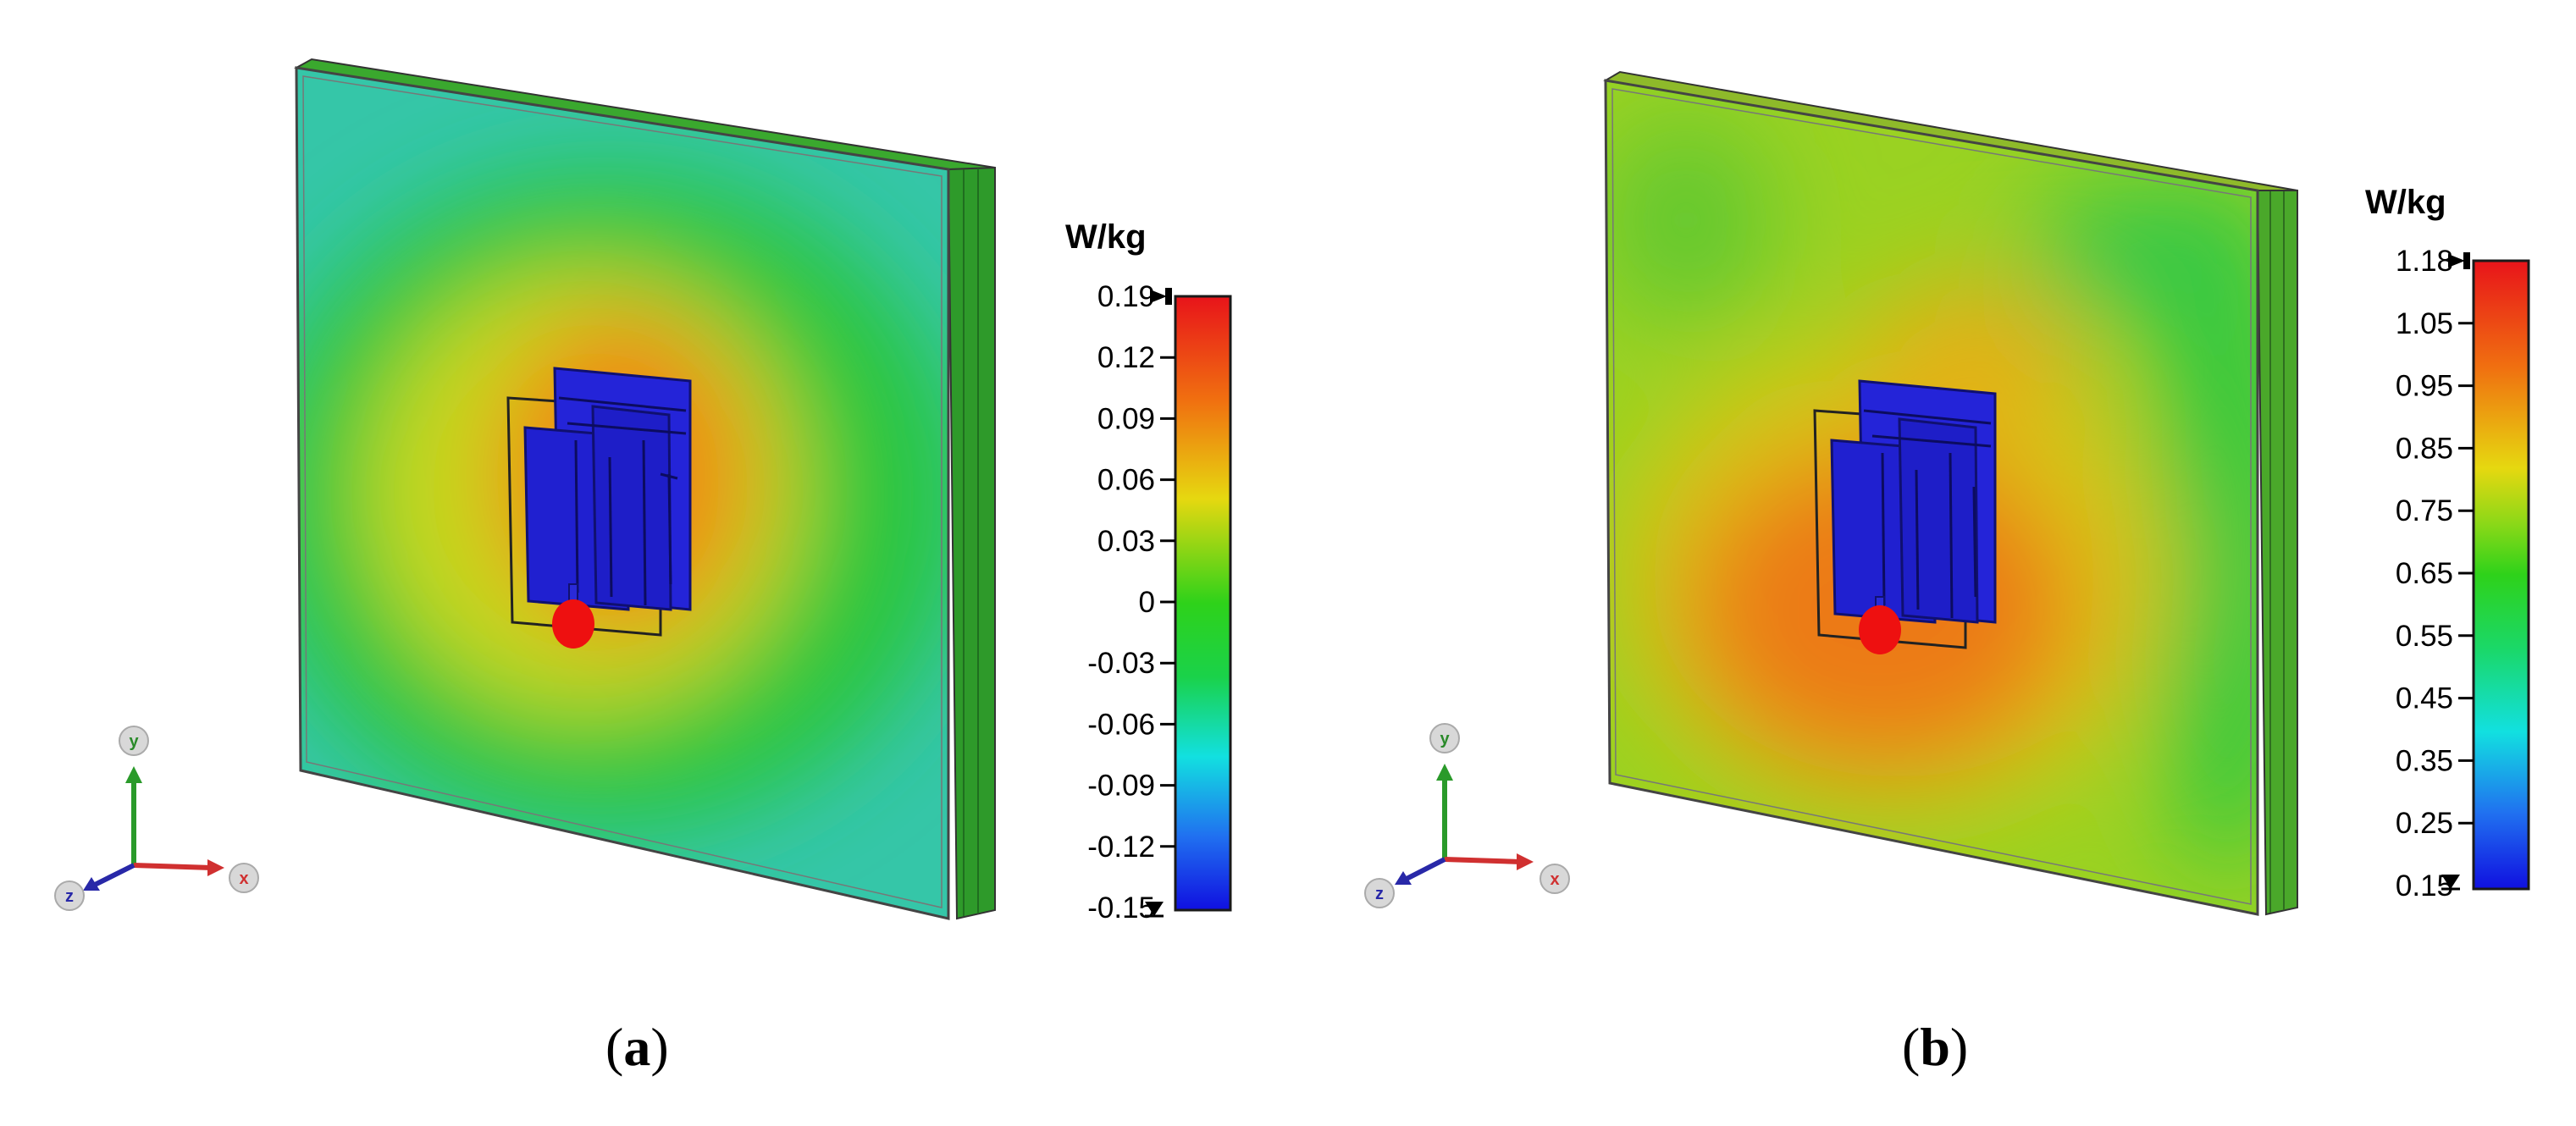  I want to click on scale-tick-label: 0.55, so click(2424, 636).